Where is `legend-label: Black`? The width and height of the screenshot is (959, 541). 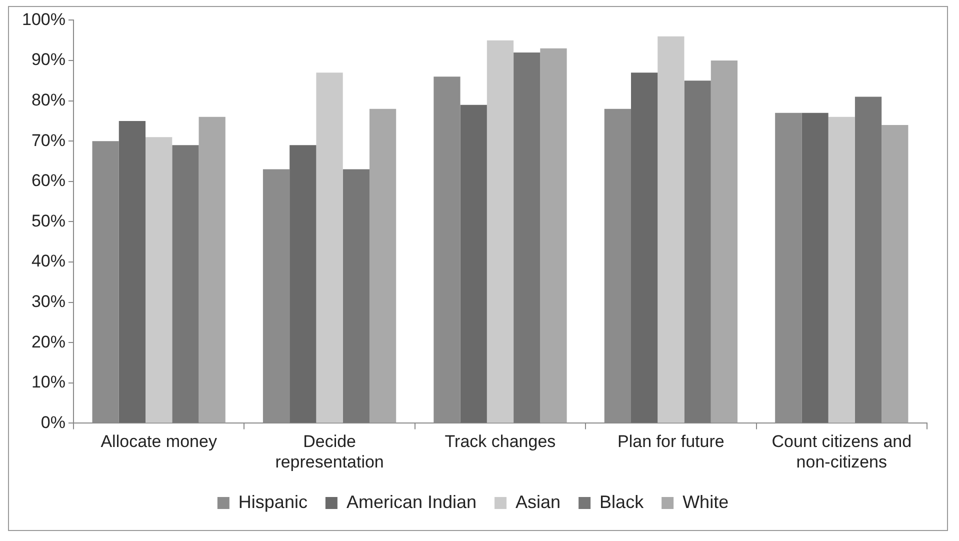 legend-label: Black is located at coordinates (622, 502).